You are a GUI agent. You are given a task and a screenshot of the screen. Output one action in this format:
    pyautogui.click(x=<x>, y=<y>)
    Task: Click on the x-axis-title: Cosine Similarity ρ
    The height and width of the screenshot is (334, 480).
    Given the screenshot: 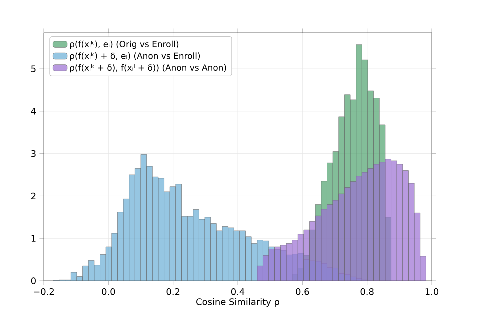 What is the action you would take?
    pyautogui.click(x=238, y=303)
    